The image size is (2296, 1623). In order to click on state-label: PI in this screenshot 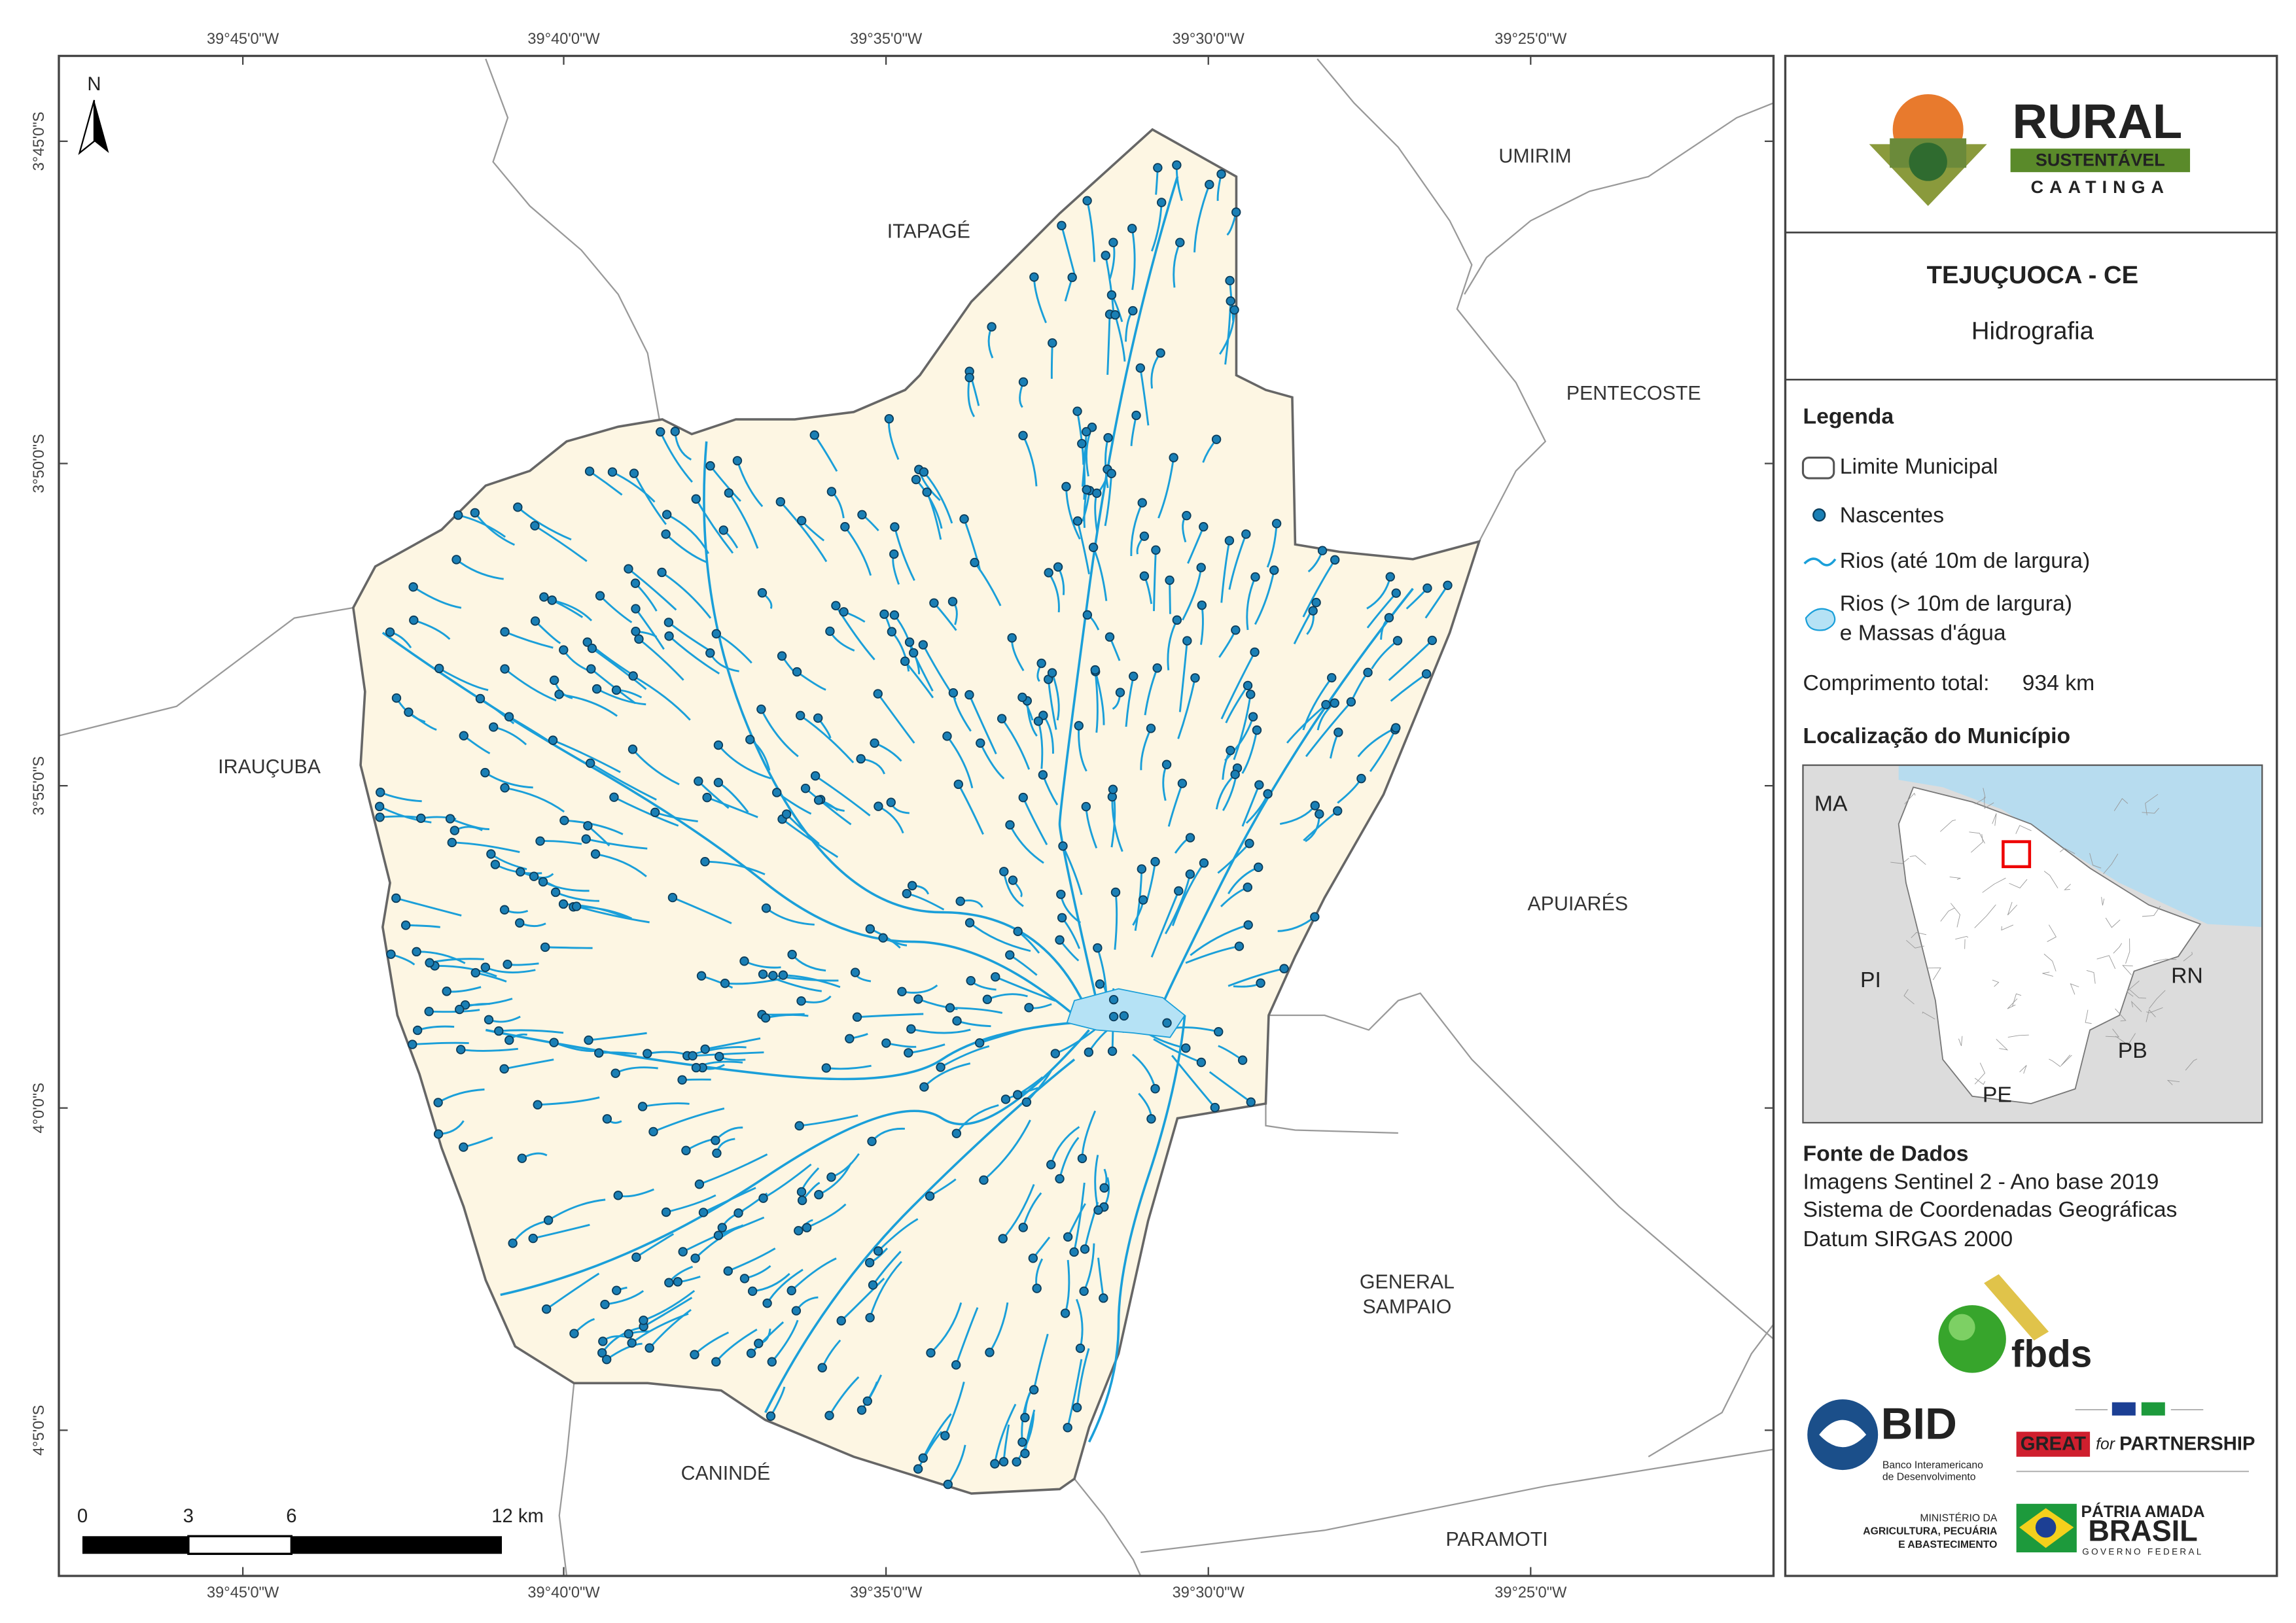, I will do `click(1870, 980)`.